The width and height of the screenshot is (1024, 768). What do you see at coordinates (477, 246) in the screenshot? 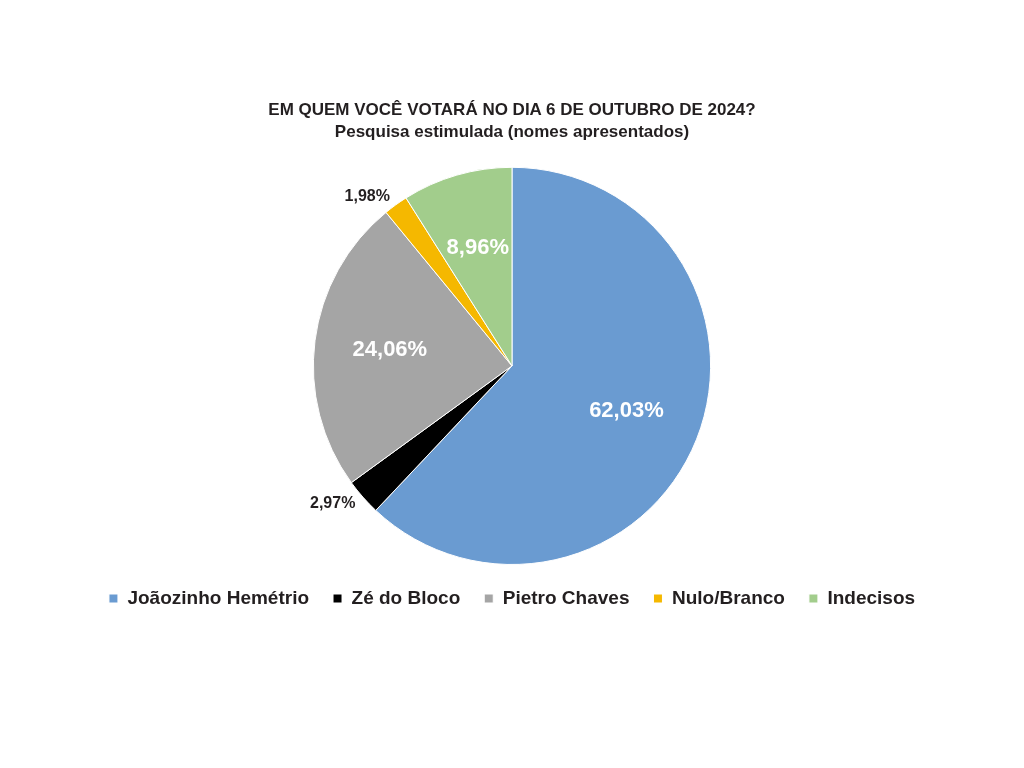
I see `data-label: 8,96%` at bounding box center [477, 246].